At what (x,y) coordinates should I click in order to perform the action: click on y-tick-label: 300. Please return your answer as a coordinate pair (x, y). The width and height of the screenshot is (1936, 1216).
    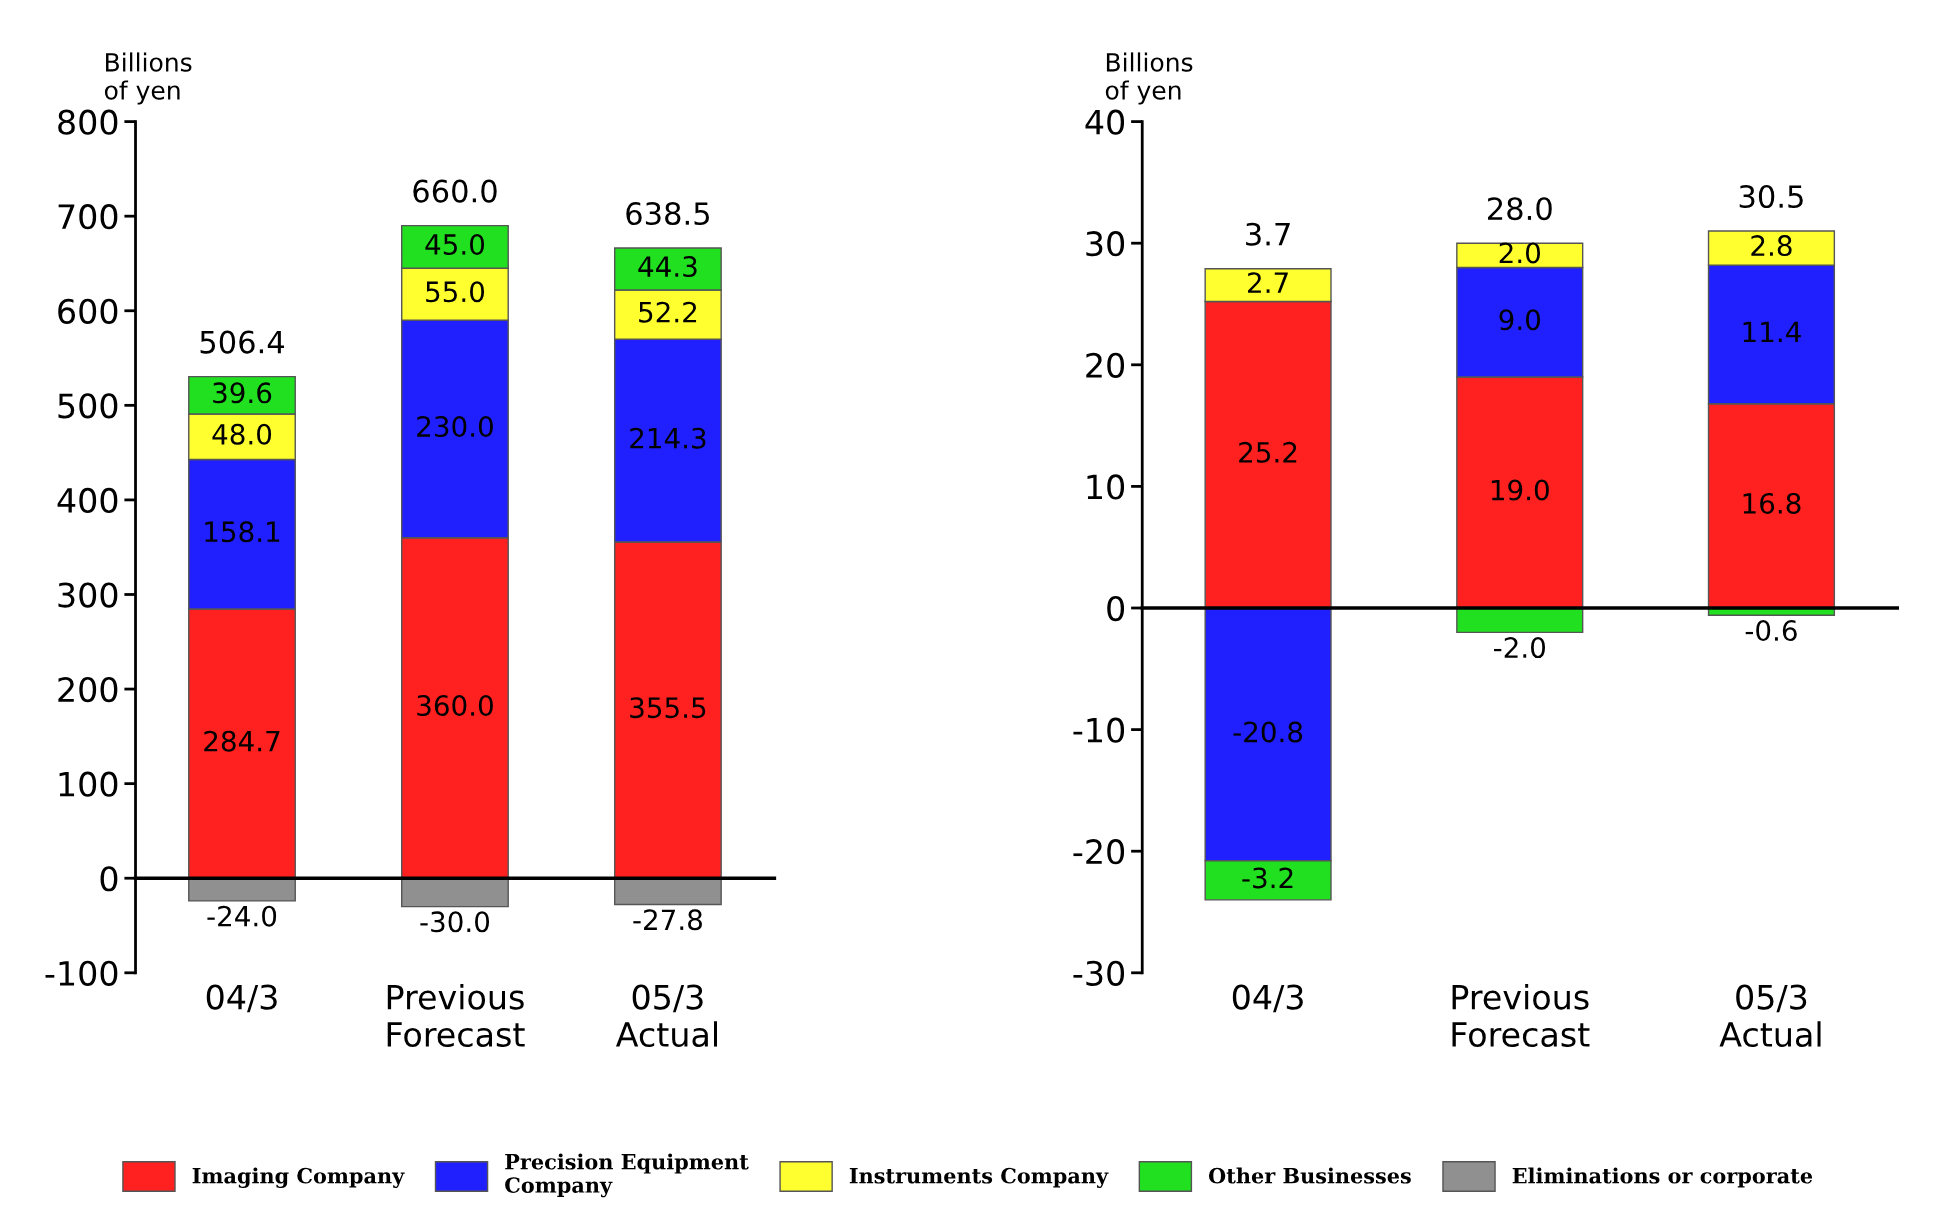
    Looking at the image, I should click on (88, 595).